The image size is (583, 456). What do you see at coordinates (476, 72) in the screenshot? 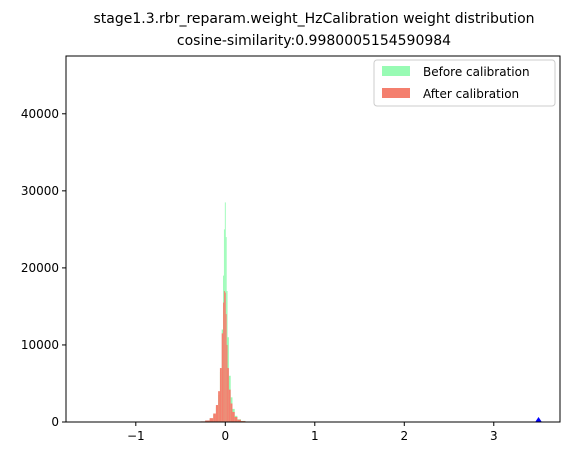
I see `legend-label-before-calibration: Before calibration` at bounding box center [476, 72].